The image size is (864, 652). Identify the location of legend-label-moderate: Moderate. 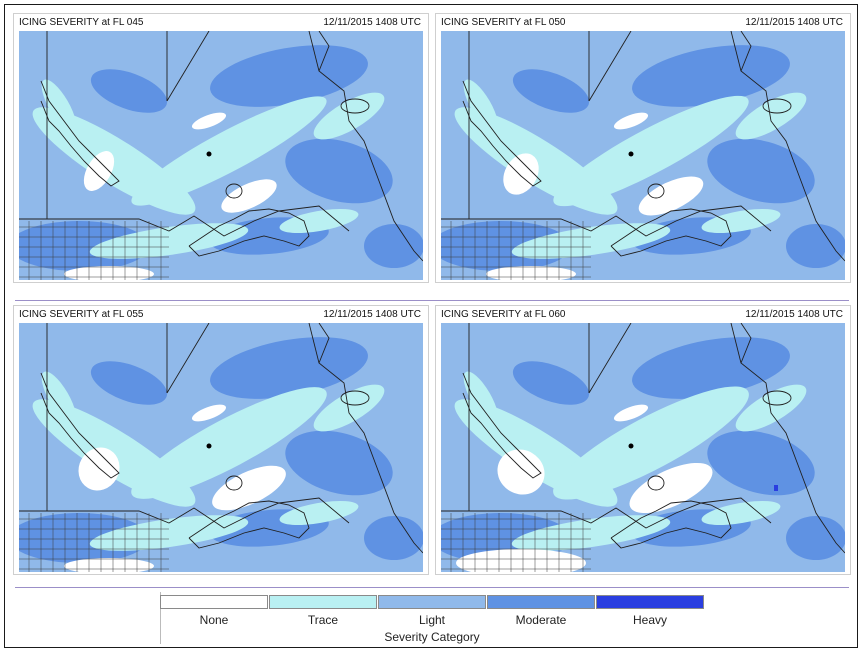
(541, 620).